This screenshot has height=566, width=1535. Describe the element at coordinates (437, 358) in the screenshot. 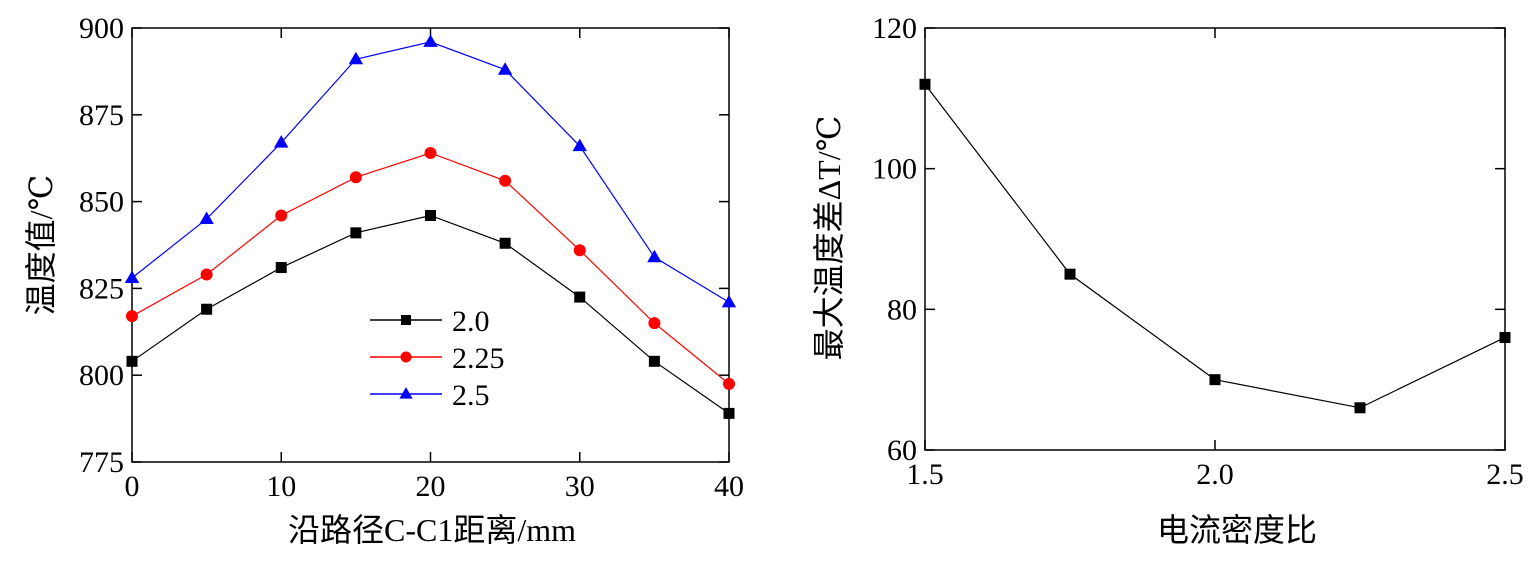

I see `legend: 2.0 2.25 2.5` at that location.